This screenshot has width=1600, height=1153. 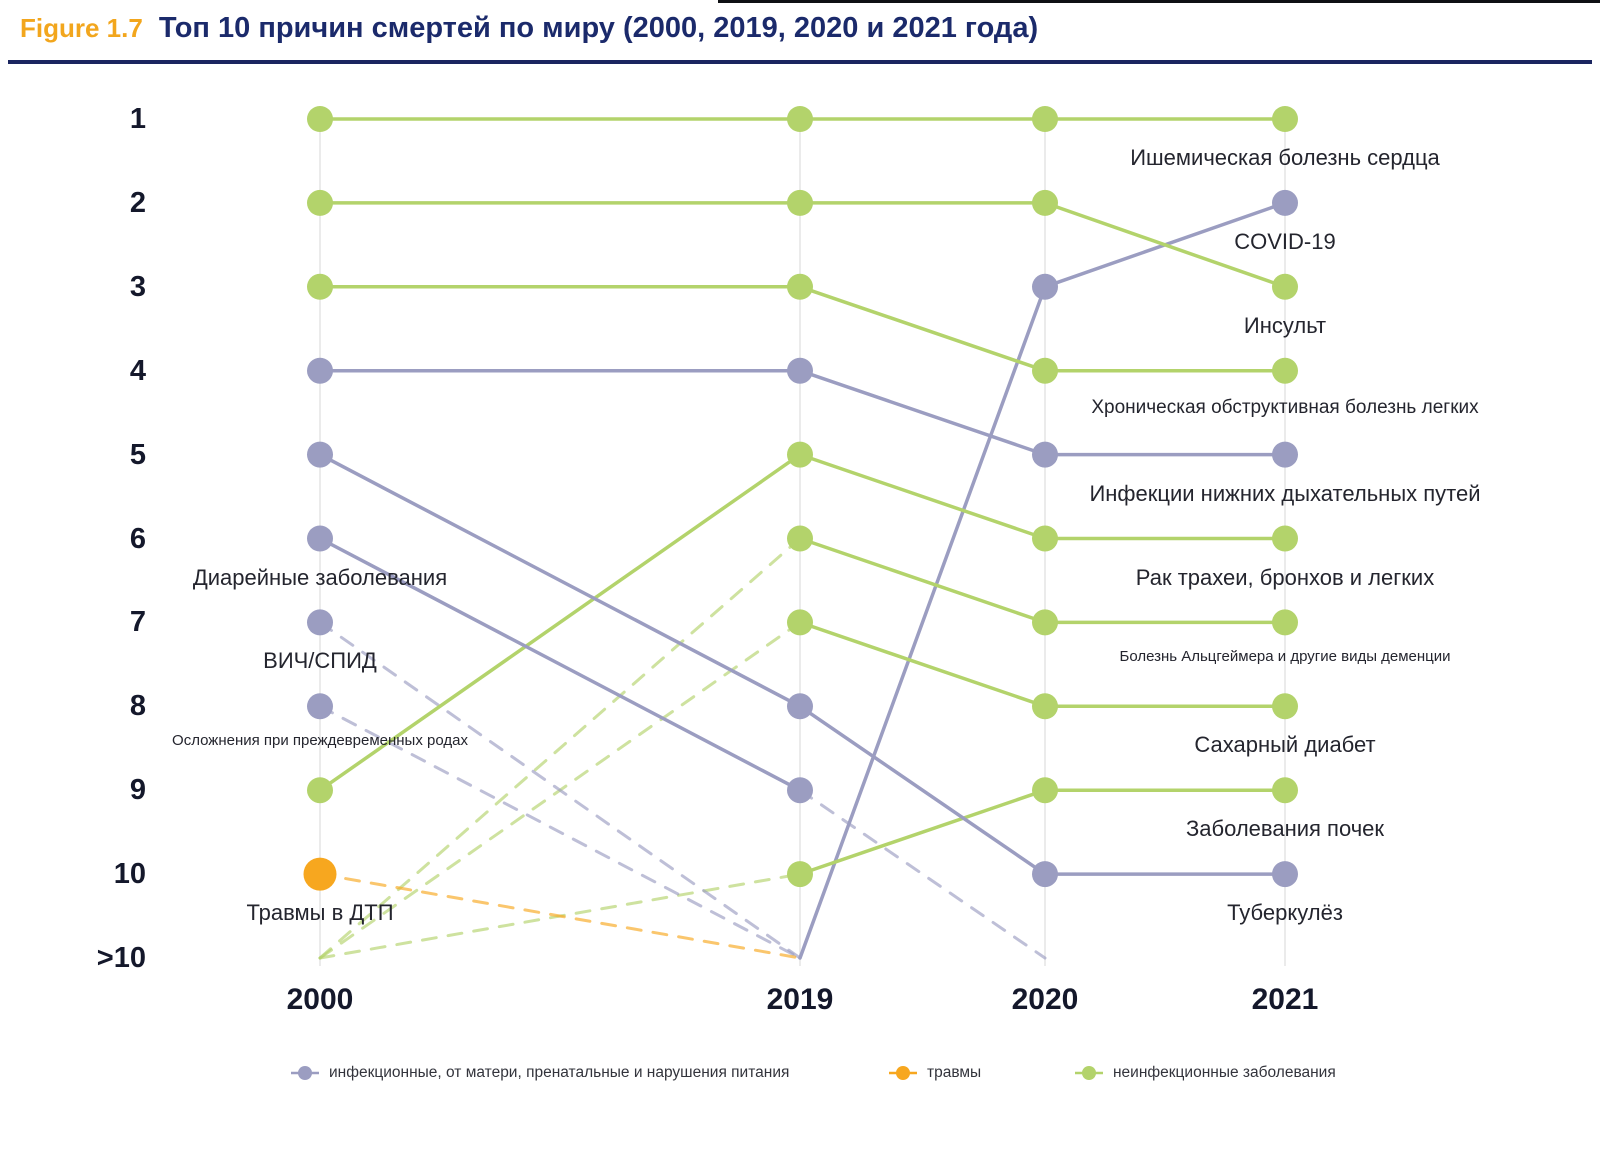 What do you see at coordinates (1285, 157) in the screenshot?
I see `cause-label-ihd: Ишемическая болезнь сердца` at bounding box center [1285, 157].